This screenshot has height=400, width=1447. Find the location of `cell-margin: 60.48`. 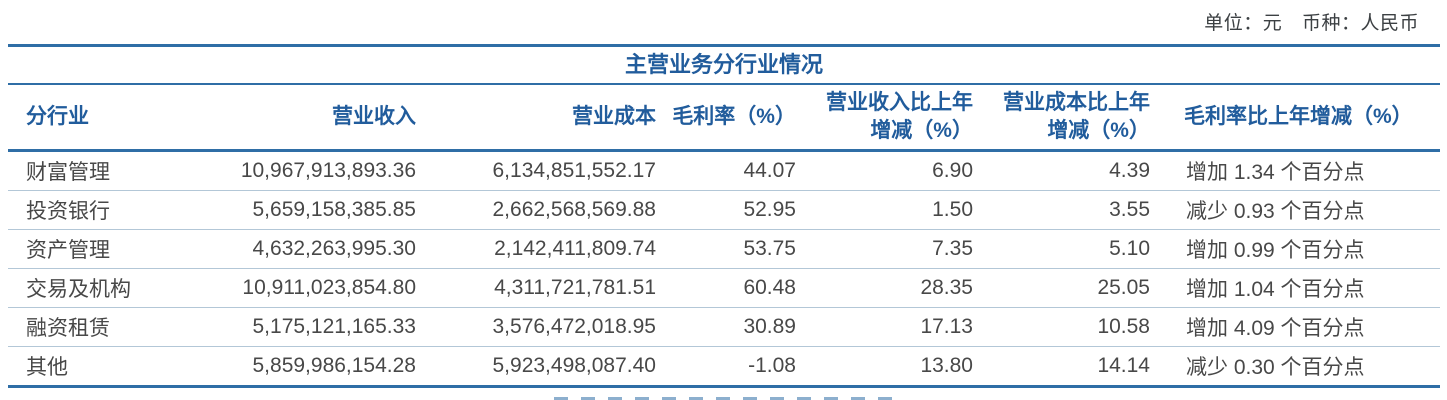

cell-margin: 60.48 is located at coordinates (726, 288).